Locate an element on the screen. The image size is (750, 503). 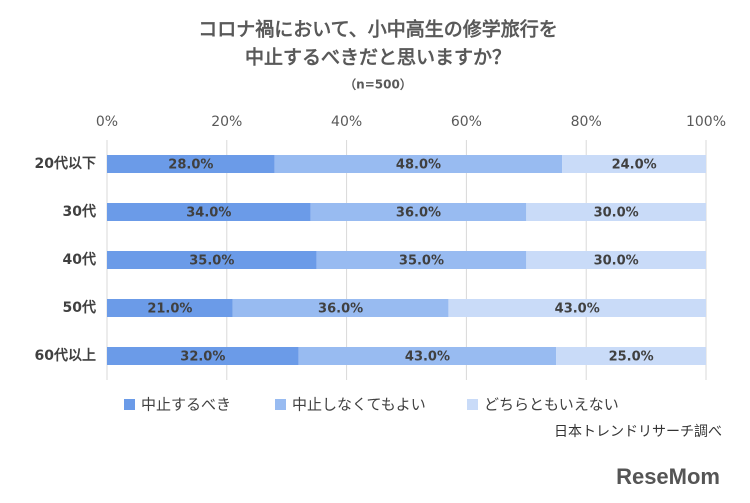
value-label: 25.0% is located at coordinates (631, 357).